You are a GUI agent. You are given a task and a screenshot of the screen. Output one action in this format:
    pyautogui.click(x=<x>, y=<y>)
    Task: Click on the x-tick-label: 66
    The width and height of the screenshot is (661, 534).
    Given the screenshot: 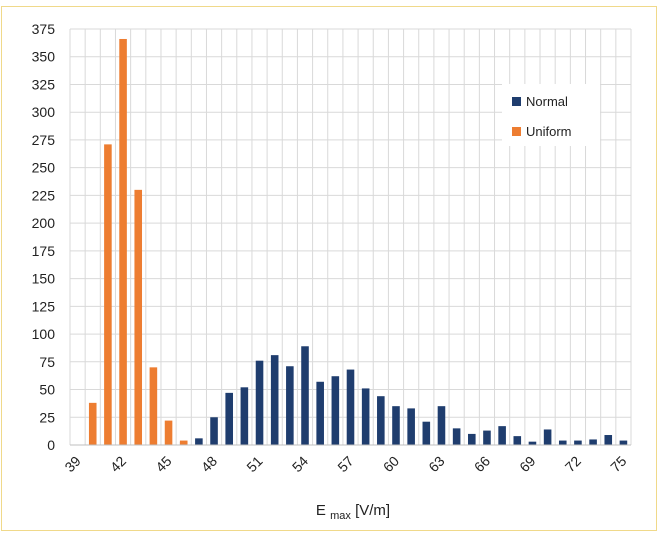 What is the action you would take?
    pyautogui.click(x=482, y=464)
    